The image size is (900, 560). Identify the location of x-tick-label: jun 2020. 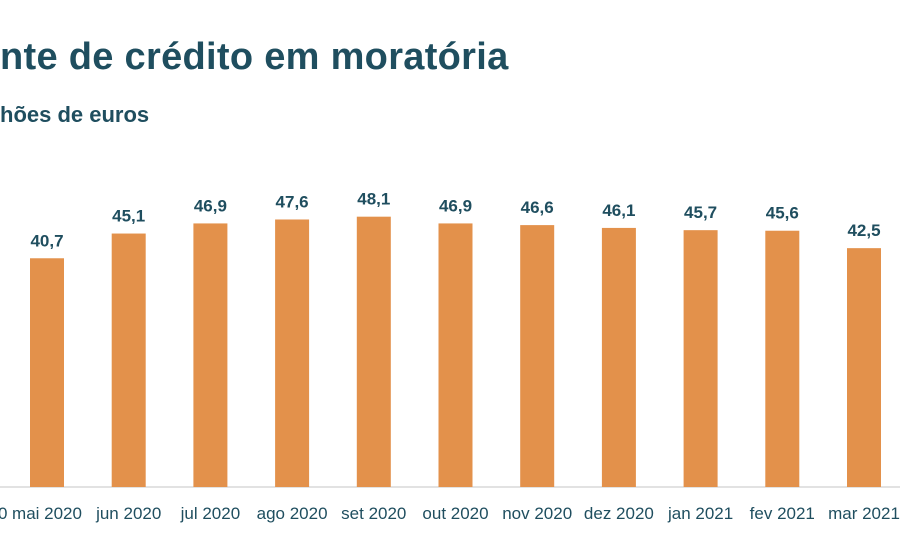
(128, 513).